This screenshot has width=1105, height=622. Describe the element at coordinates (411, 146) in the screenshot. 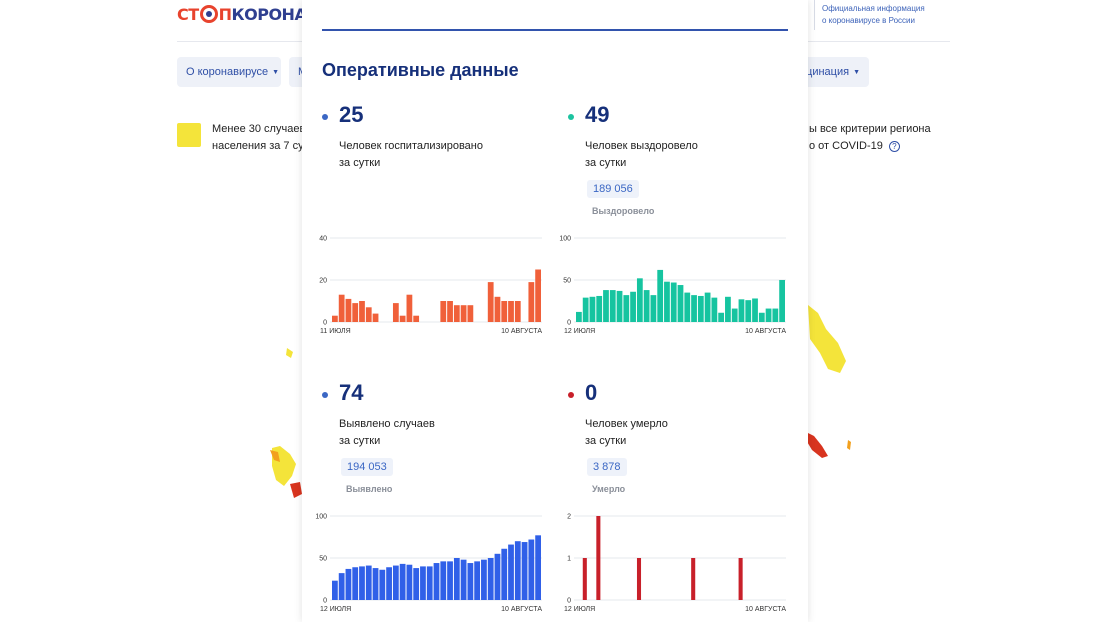

I see `desc-line-1: Человек госпитализировано` at that location.